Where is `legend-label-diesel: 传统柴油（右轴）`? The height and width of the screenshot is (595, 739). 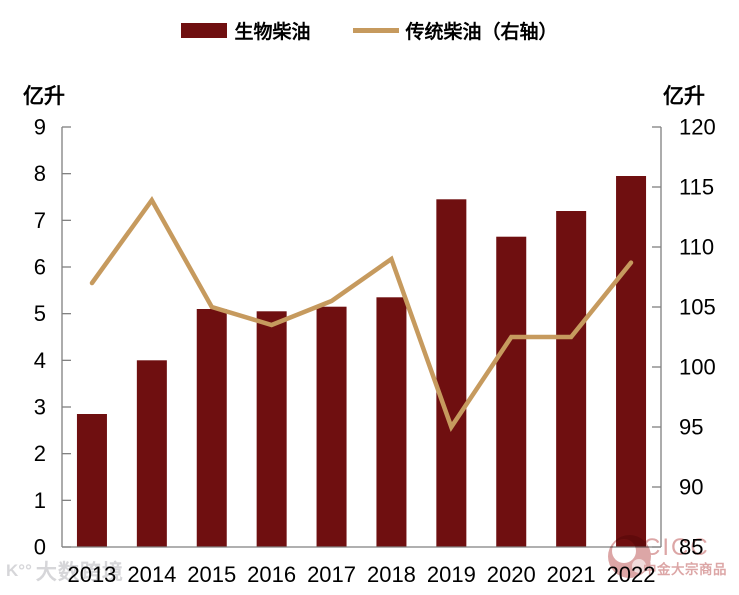 legend-label-diesel: 传统柴油（右轴） is located at coordinates (481, 32).